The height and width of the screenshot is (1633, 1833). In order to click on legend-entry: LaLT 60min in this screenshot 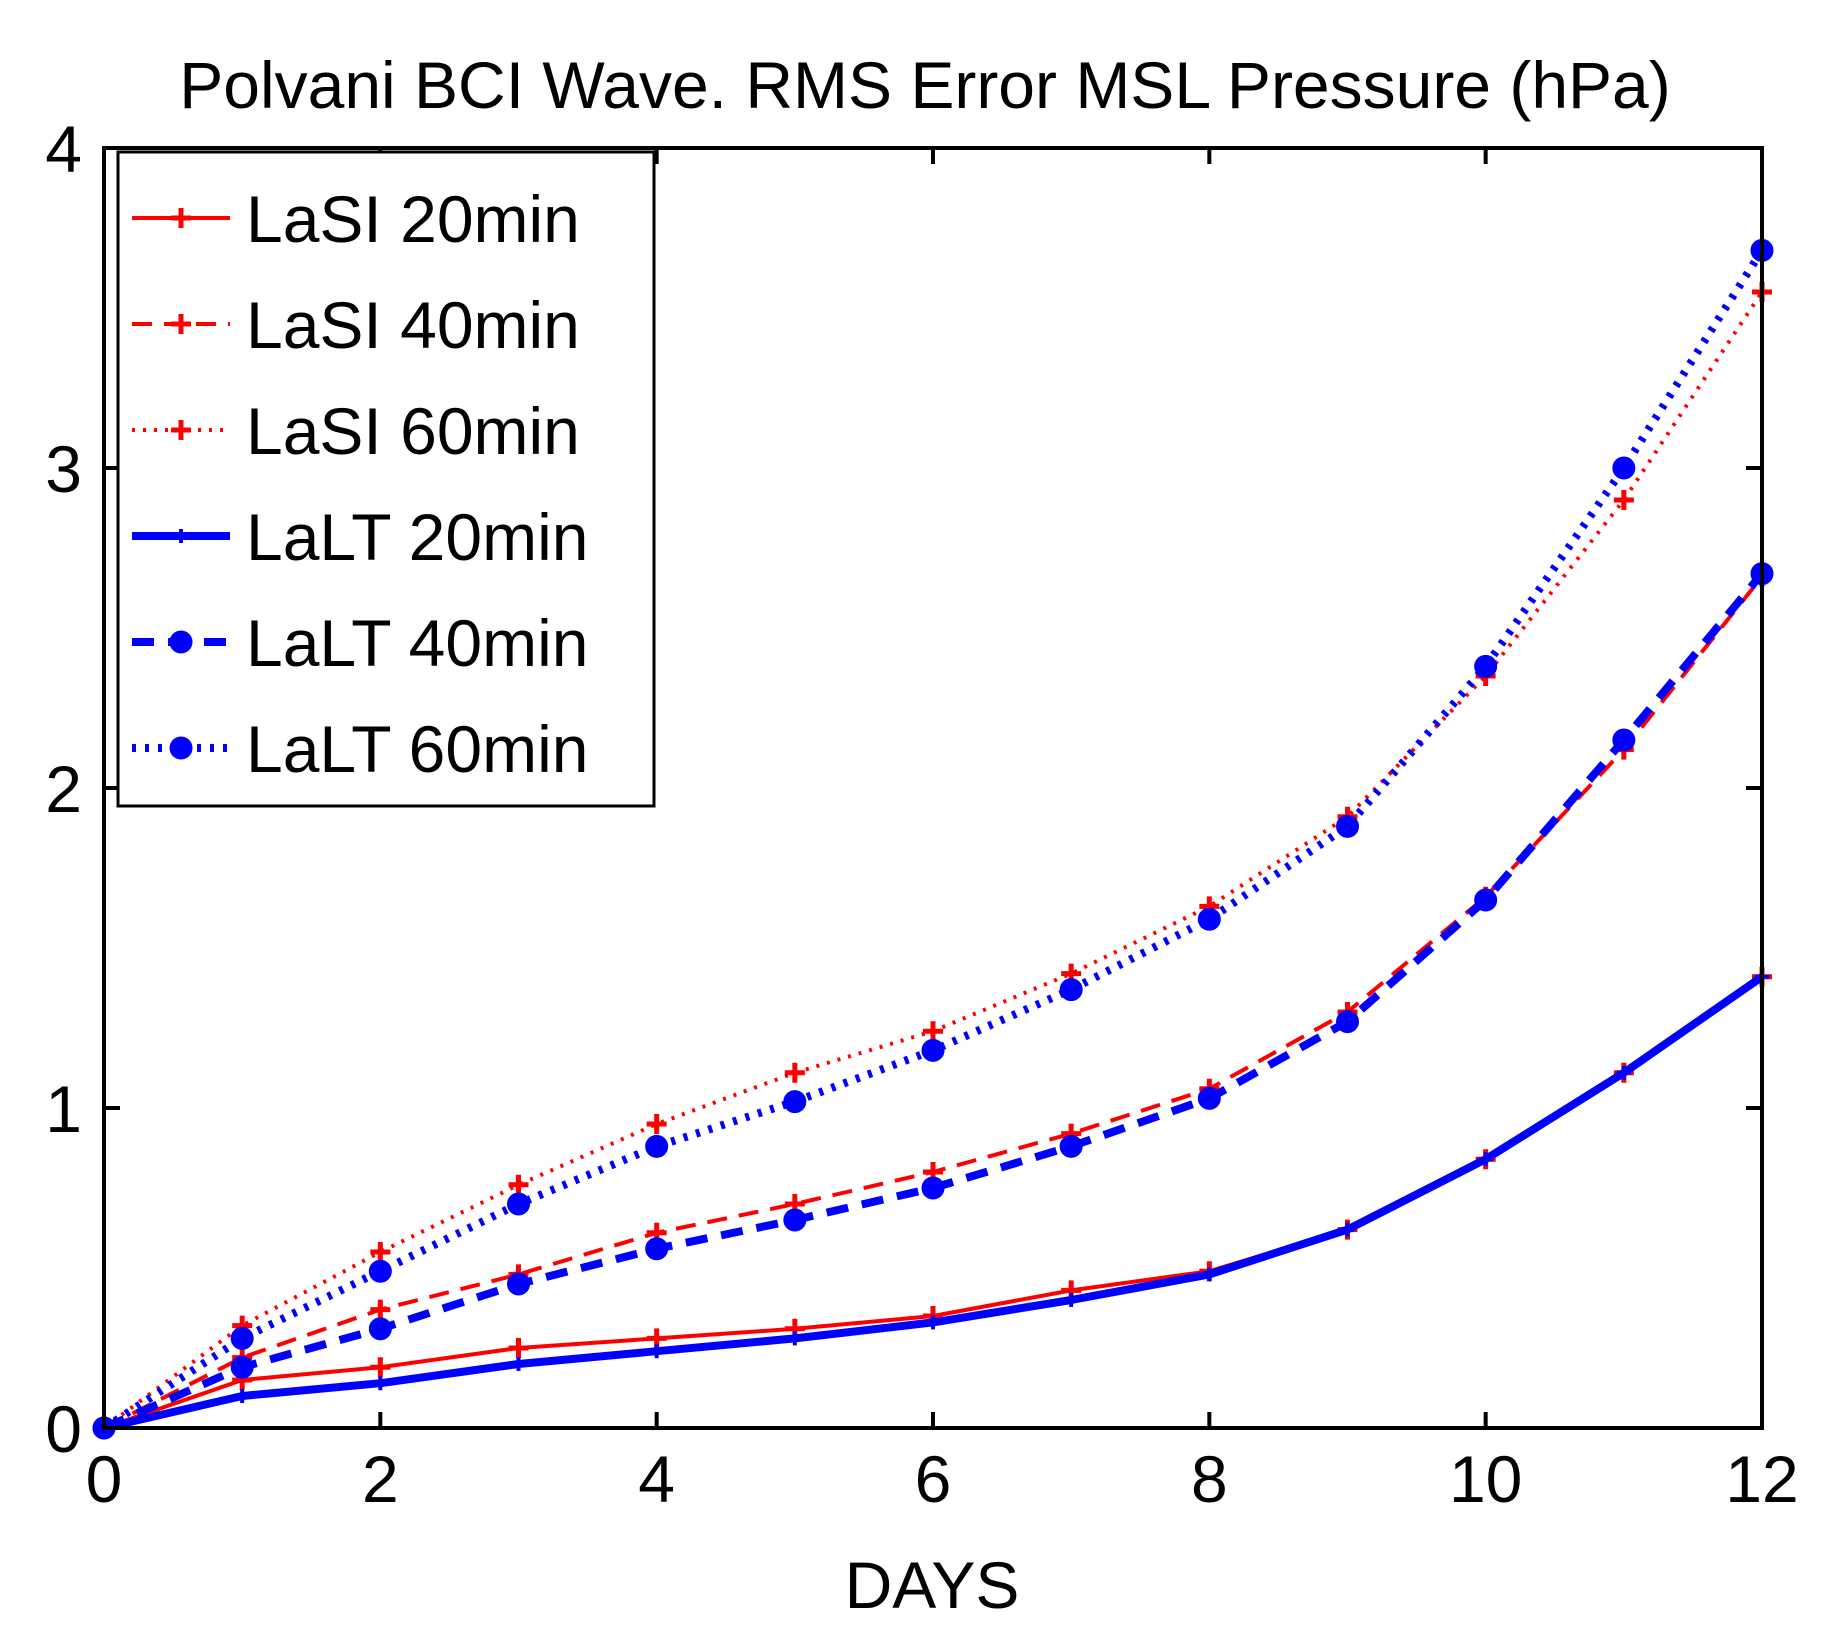, I will do `click(360, 749)`.